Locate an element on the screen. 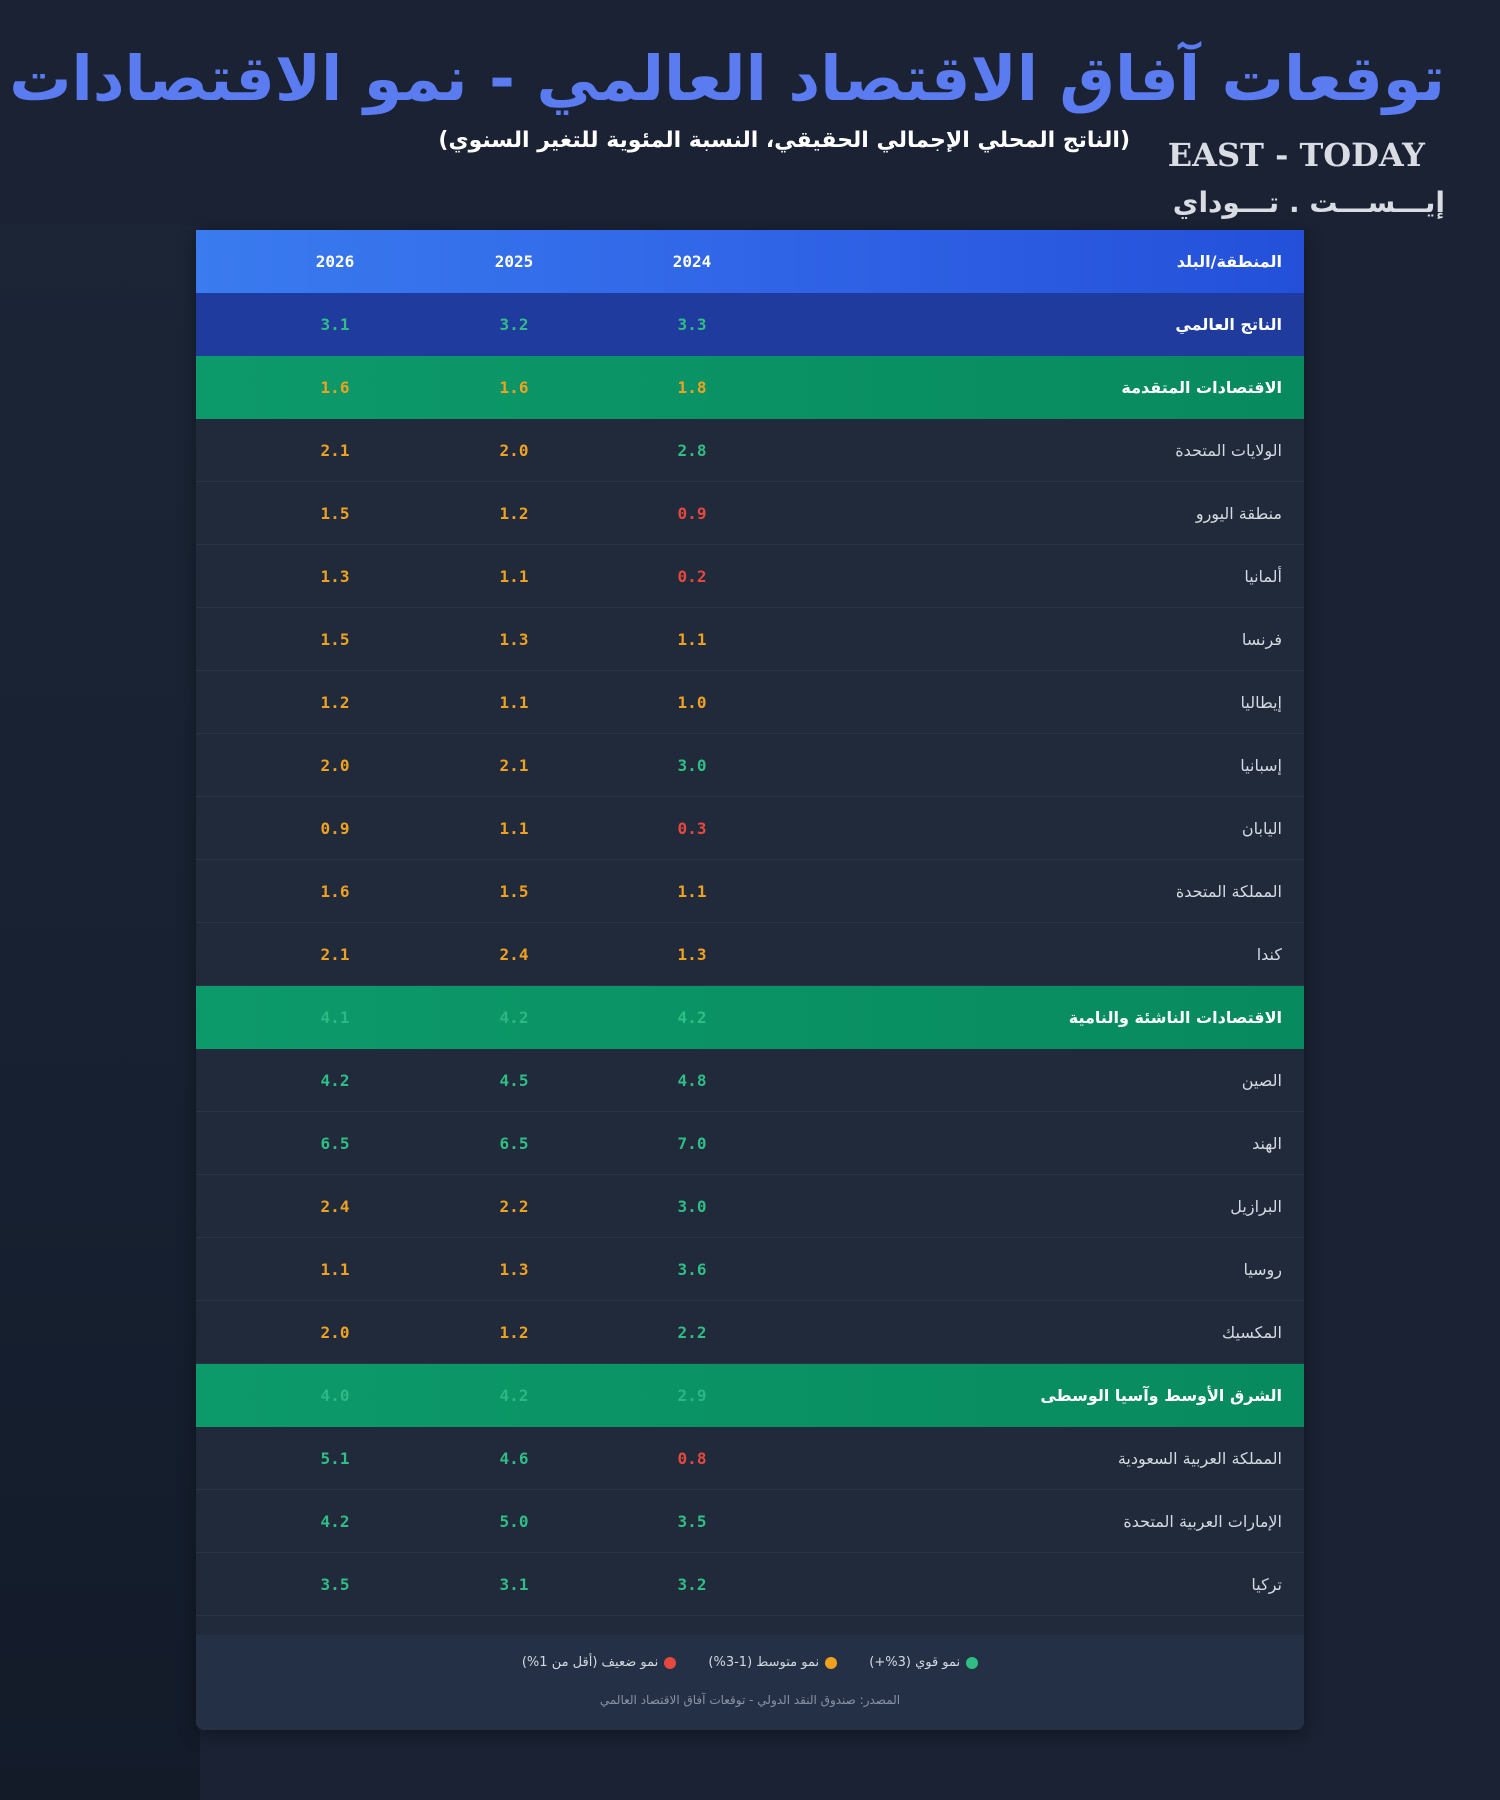  table-row: المملكة المتحدة 1.1 1.5 1.6 is located at coordinates (750, 891).